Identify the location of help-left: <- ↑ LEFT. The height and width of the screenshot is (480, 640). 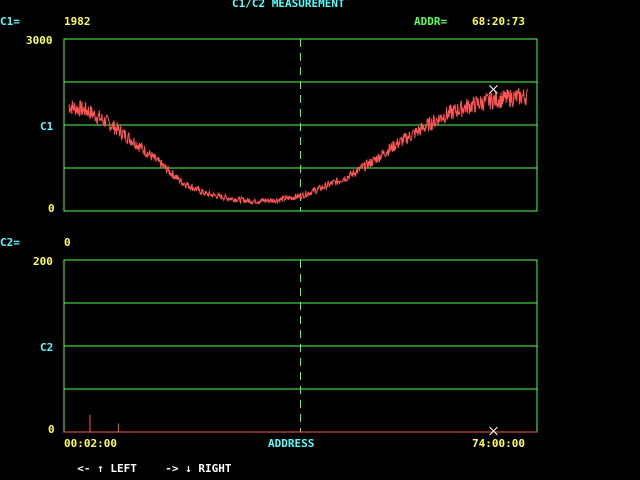
(100, 463).